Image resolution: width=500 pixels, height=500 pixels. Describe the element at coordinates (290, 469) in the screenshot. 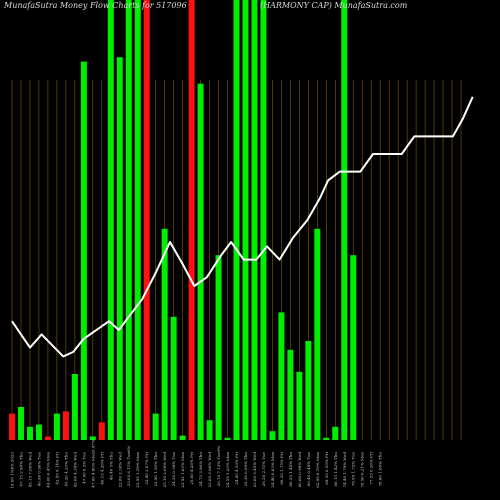

I see `x-tick-label: 66.25 1.44% Thu` at that location.